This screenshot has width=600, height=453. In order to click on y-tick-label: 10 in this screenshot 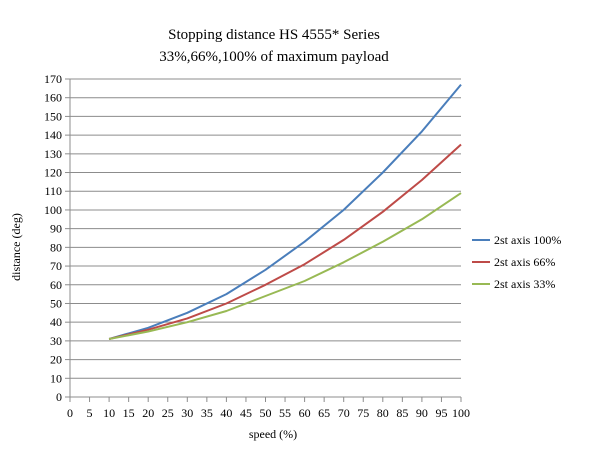, I will do `click(56, 378)`.